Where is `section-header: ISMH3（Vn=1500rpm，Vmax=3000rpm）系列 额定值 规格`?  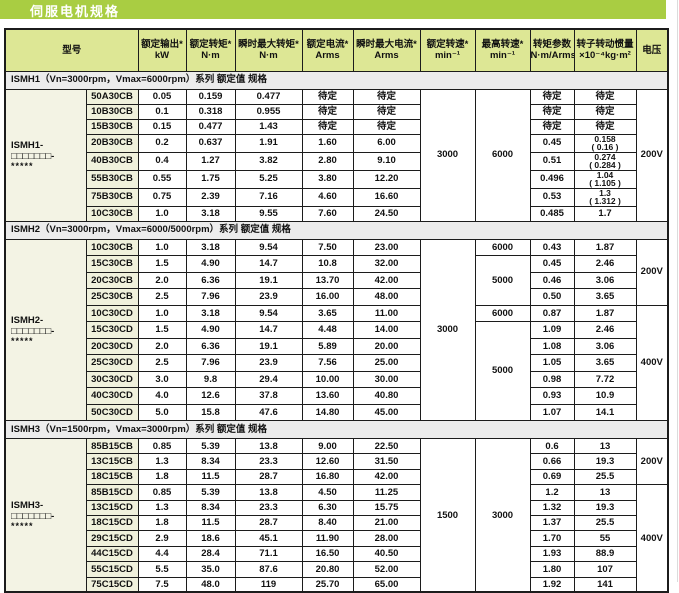 section-header: ISMH3（Vn=1500rpm，Vmax=3000rpm）系列 额定值 规格 is located at coordinates (336, 429).